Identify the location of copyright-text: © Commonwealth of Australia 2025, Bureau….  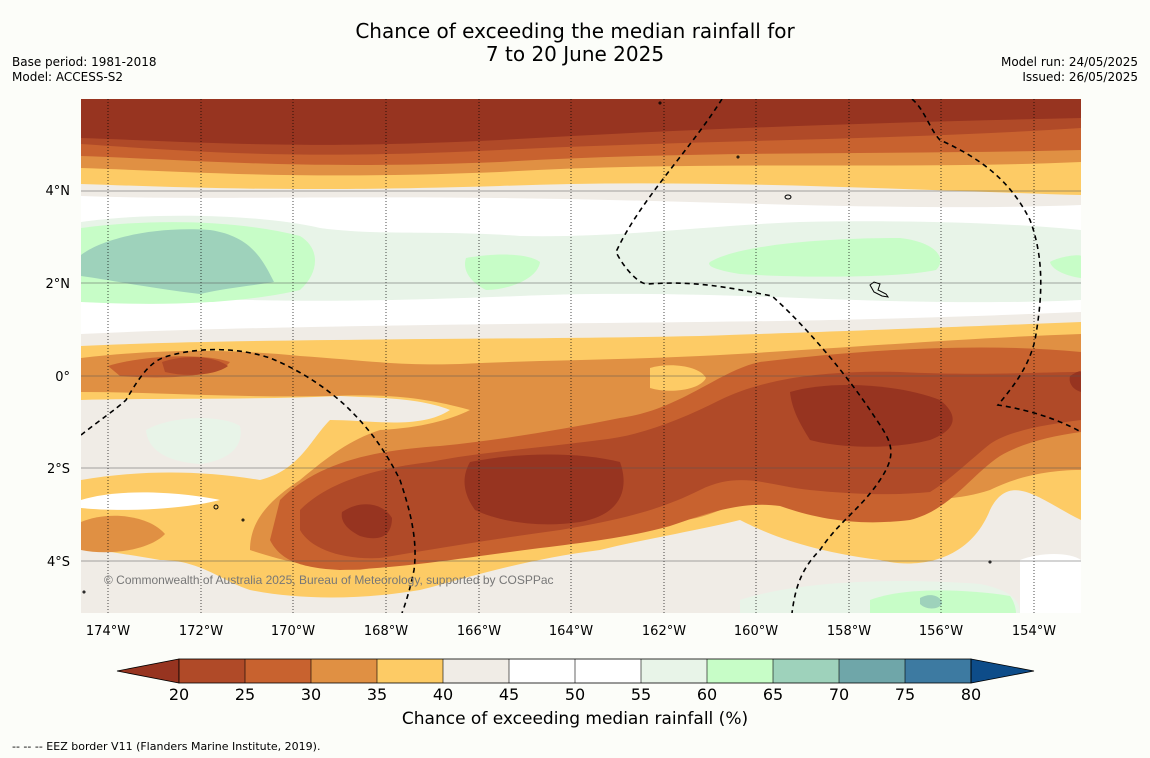
(329, 580).